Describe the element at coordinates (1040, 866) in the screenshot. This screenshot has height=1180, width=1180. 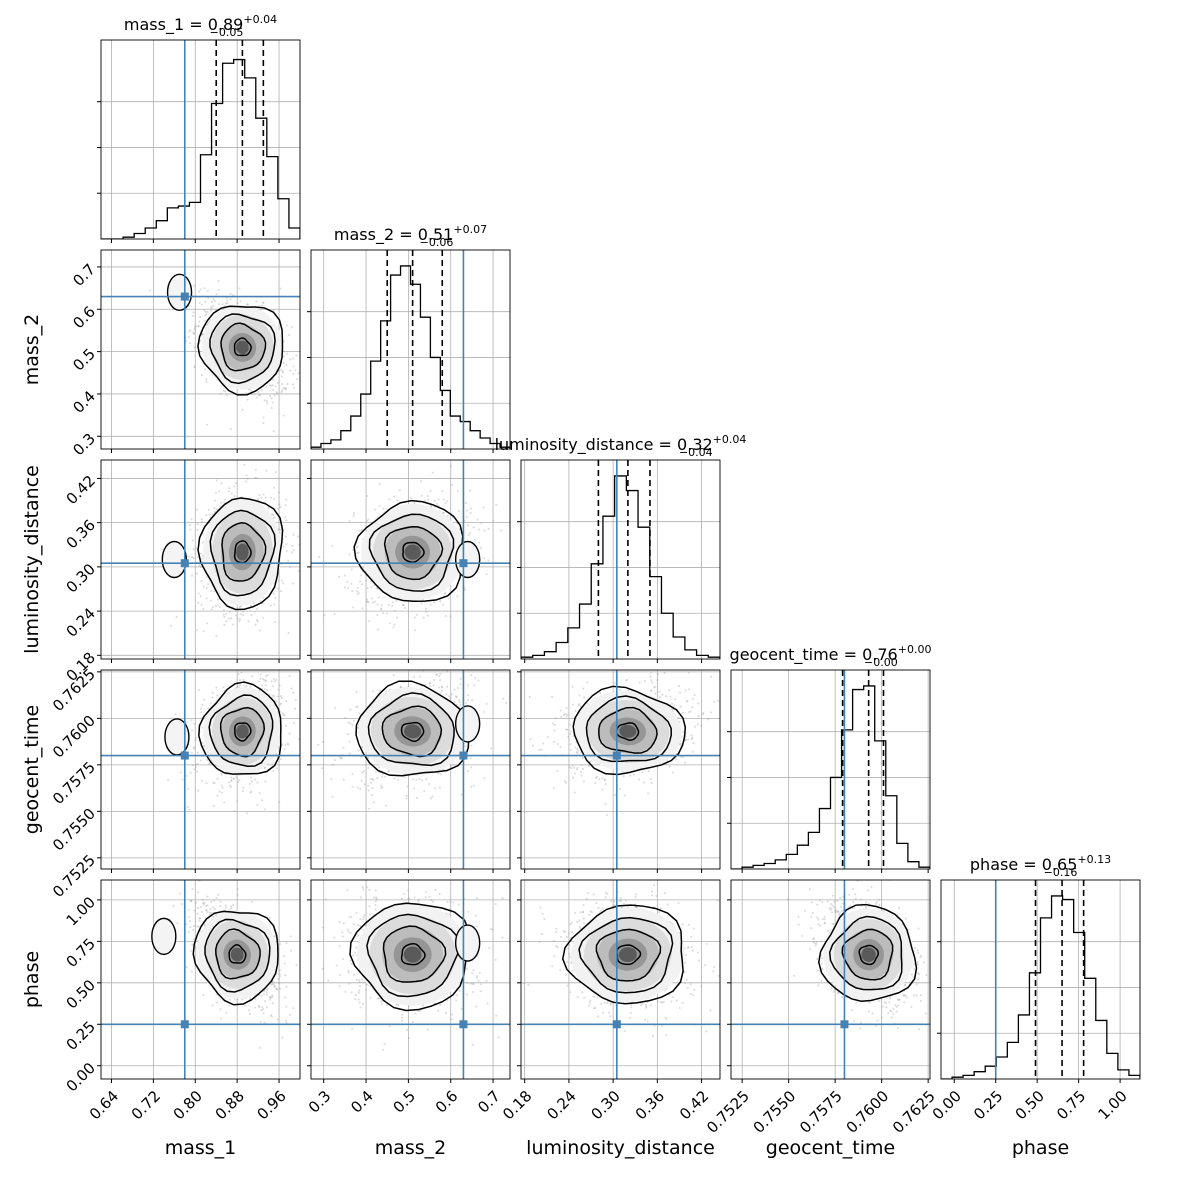
I see `hist-title-phase: phase = 0.65+0.13 −0.16` at that location.